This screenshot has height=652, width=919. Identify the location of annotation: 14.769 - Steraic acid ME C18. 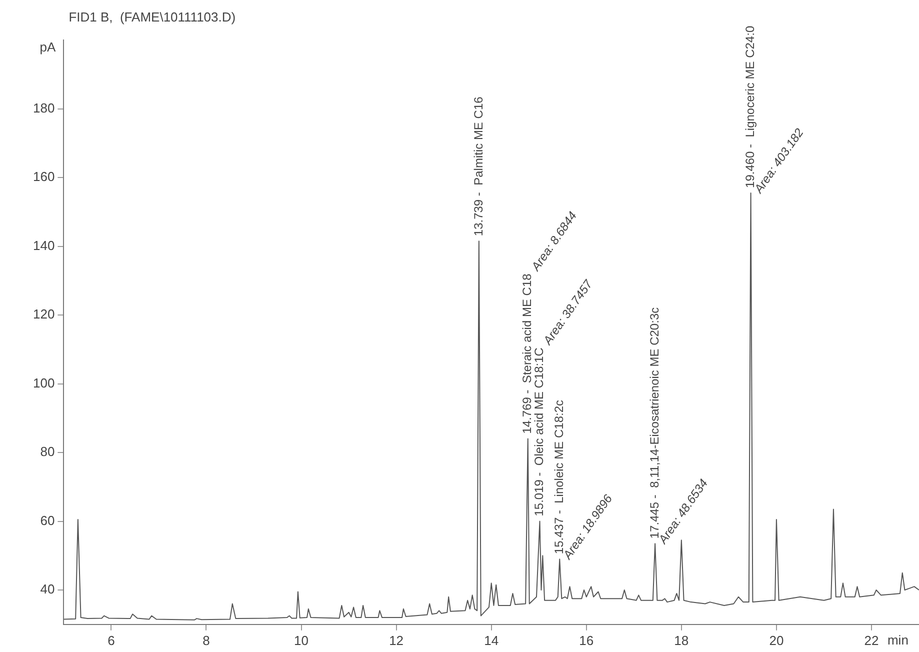
(527, 353).